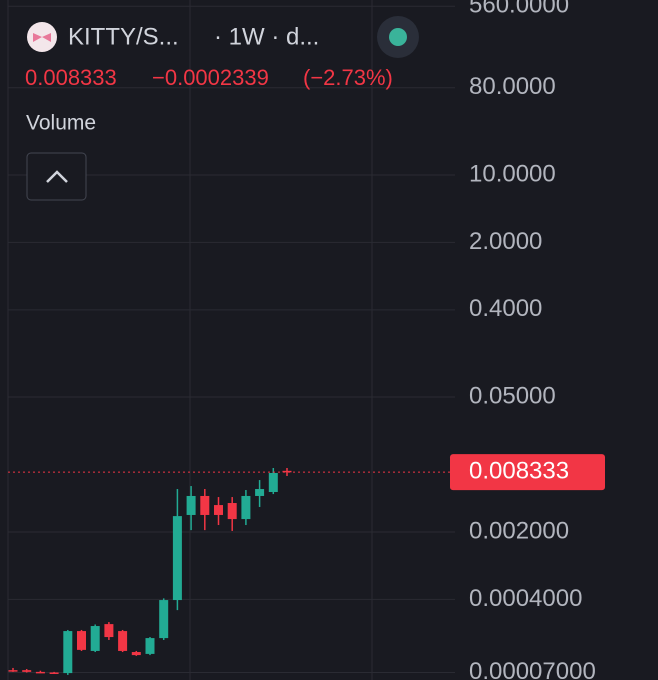 The width and height of the screenshot is (658, 680). I want to click on y-tick-label: 0.0004000, so click(525, 598).